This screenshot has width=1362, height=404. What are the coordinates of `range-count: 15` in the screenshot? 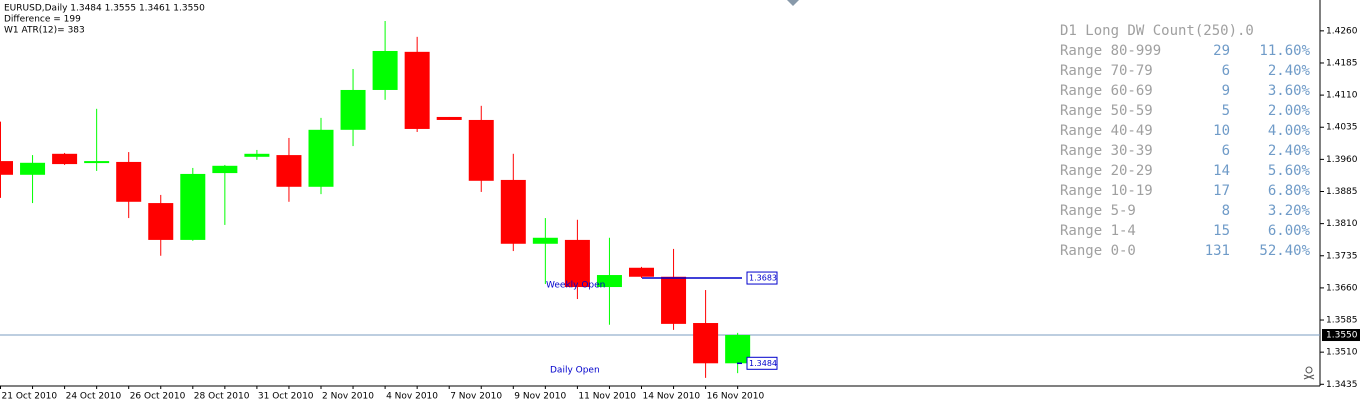 It's located at (1221, 231).